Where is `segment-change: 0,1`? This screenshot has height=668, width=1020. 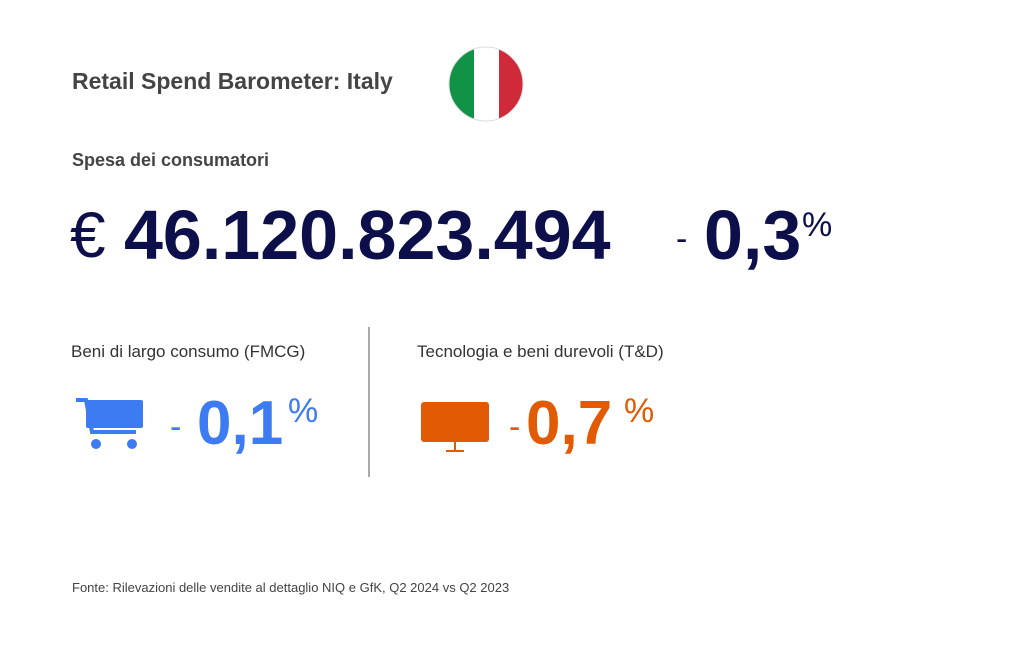
segment-change: 0,1 is located at coordinates (240, 423).